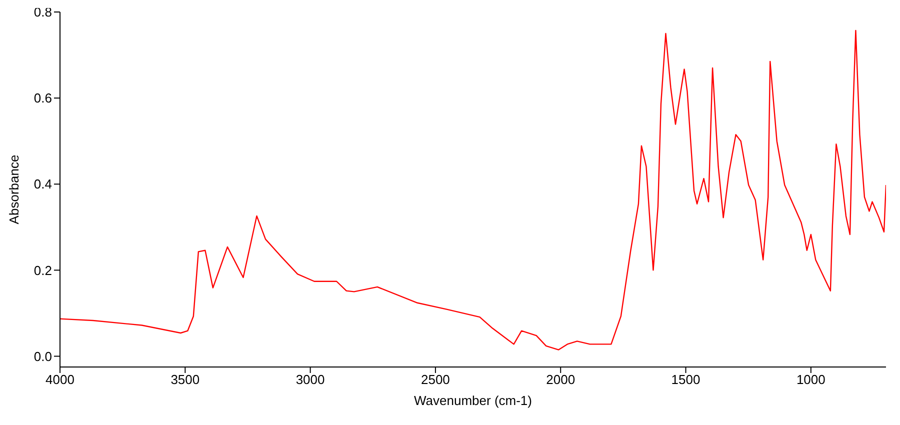 This screenshot has height=425, width=900. I want to click on x-tick-label: 3500, so click(185, 380).